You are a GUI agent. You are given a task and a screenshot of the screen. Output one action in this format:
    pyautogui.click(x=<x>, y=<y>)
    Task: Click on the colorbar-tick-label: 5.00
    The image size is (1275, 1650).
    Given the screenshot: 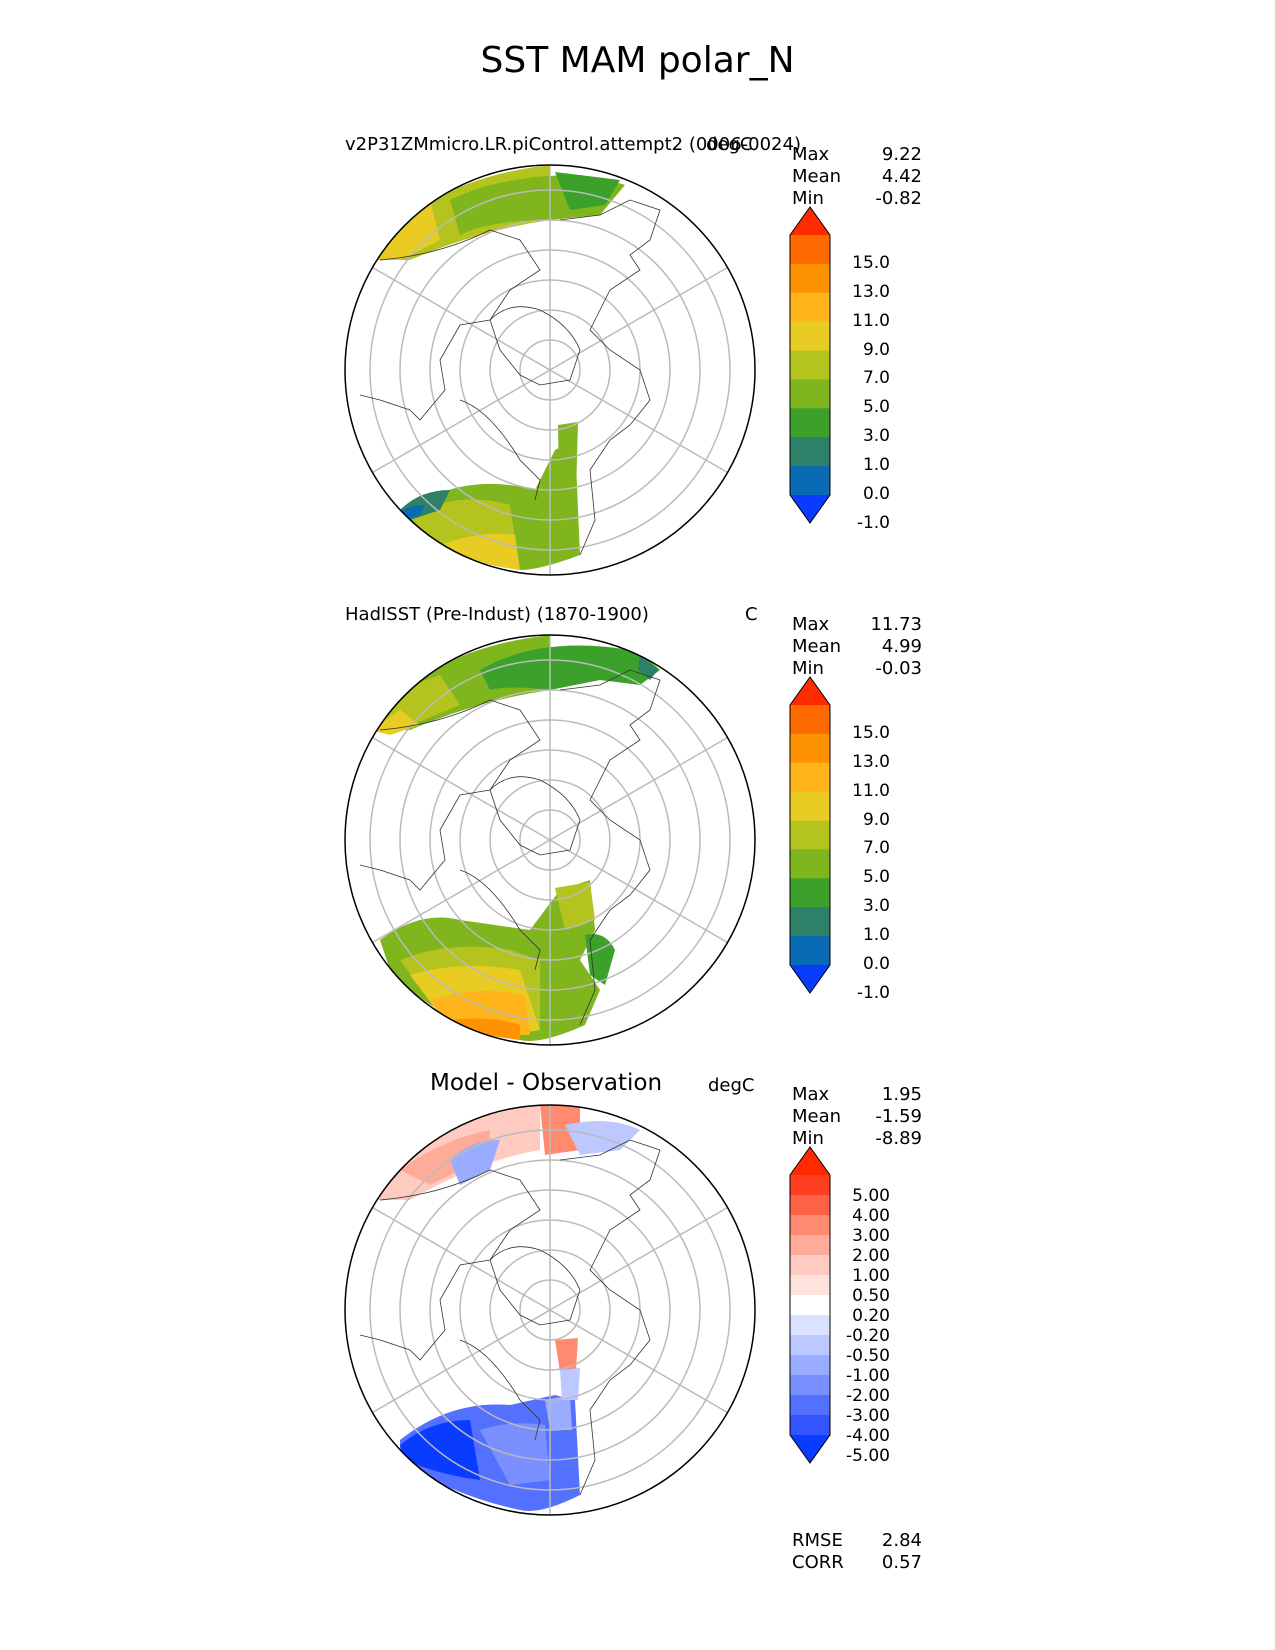 What is the action you would take?
    pyautogui.click(x=871, y=1196)
    